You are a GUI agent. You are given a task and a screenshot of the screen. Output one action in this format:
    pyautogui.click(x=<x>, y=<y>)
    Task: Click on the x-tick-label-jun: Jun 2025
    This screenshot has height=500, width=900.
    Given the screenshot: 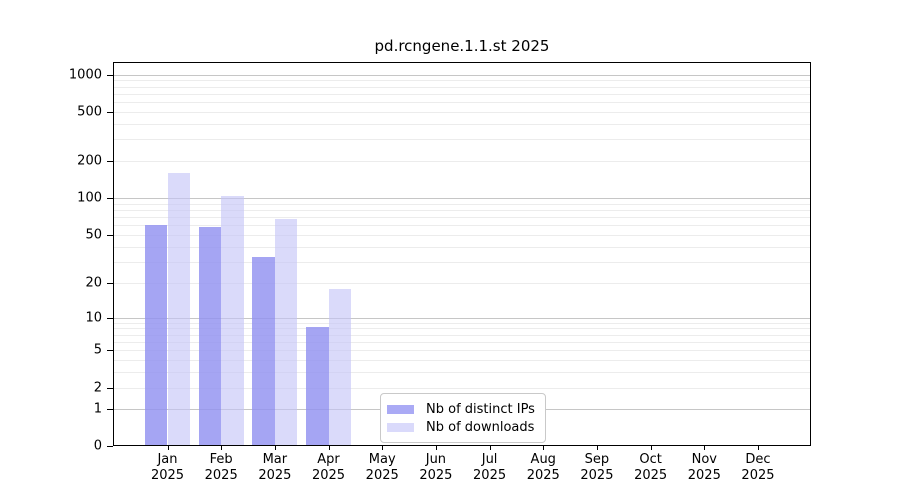 What is the action you would take?
    pyautogui.click(x=436, y=467)
    